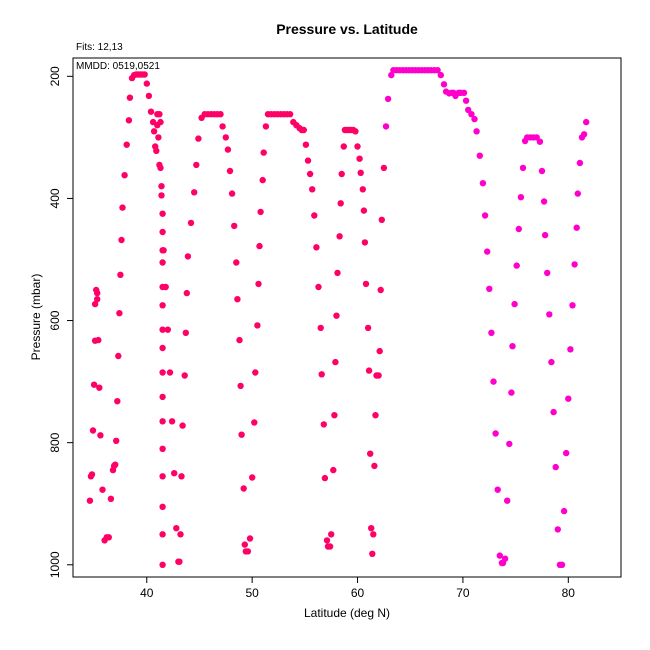 The image size is (650, 650). I want to click on y-tick-label: 400, so click(55, 198).